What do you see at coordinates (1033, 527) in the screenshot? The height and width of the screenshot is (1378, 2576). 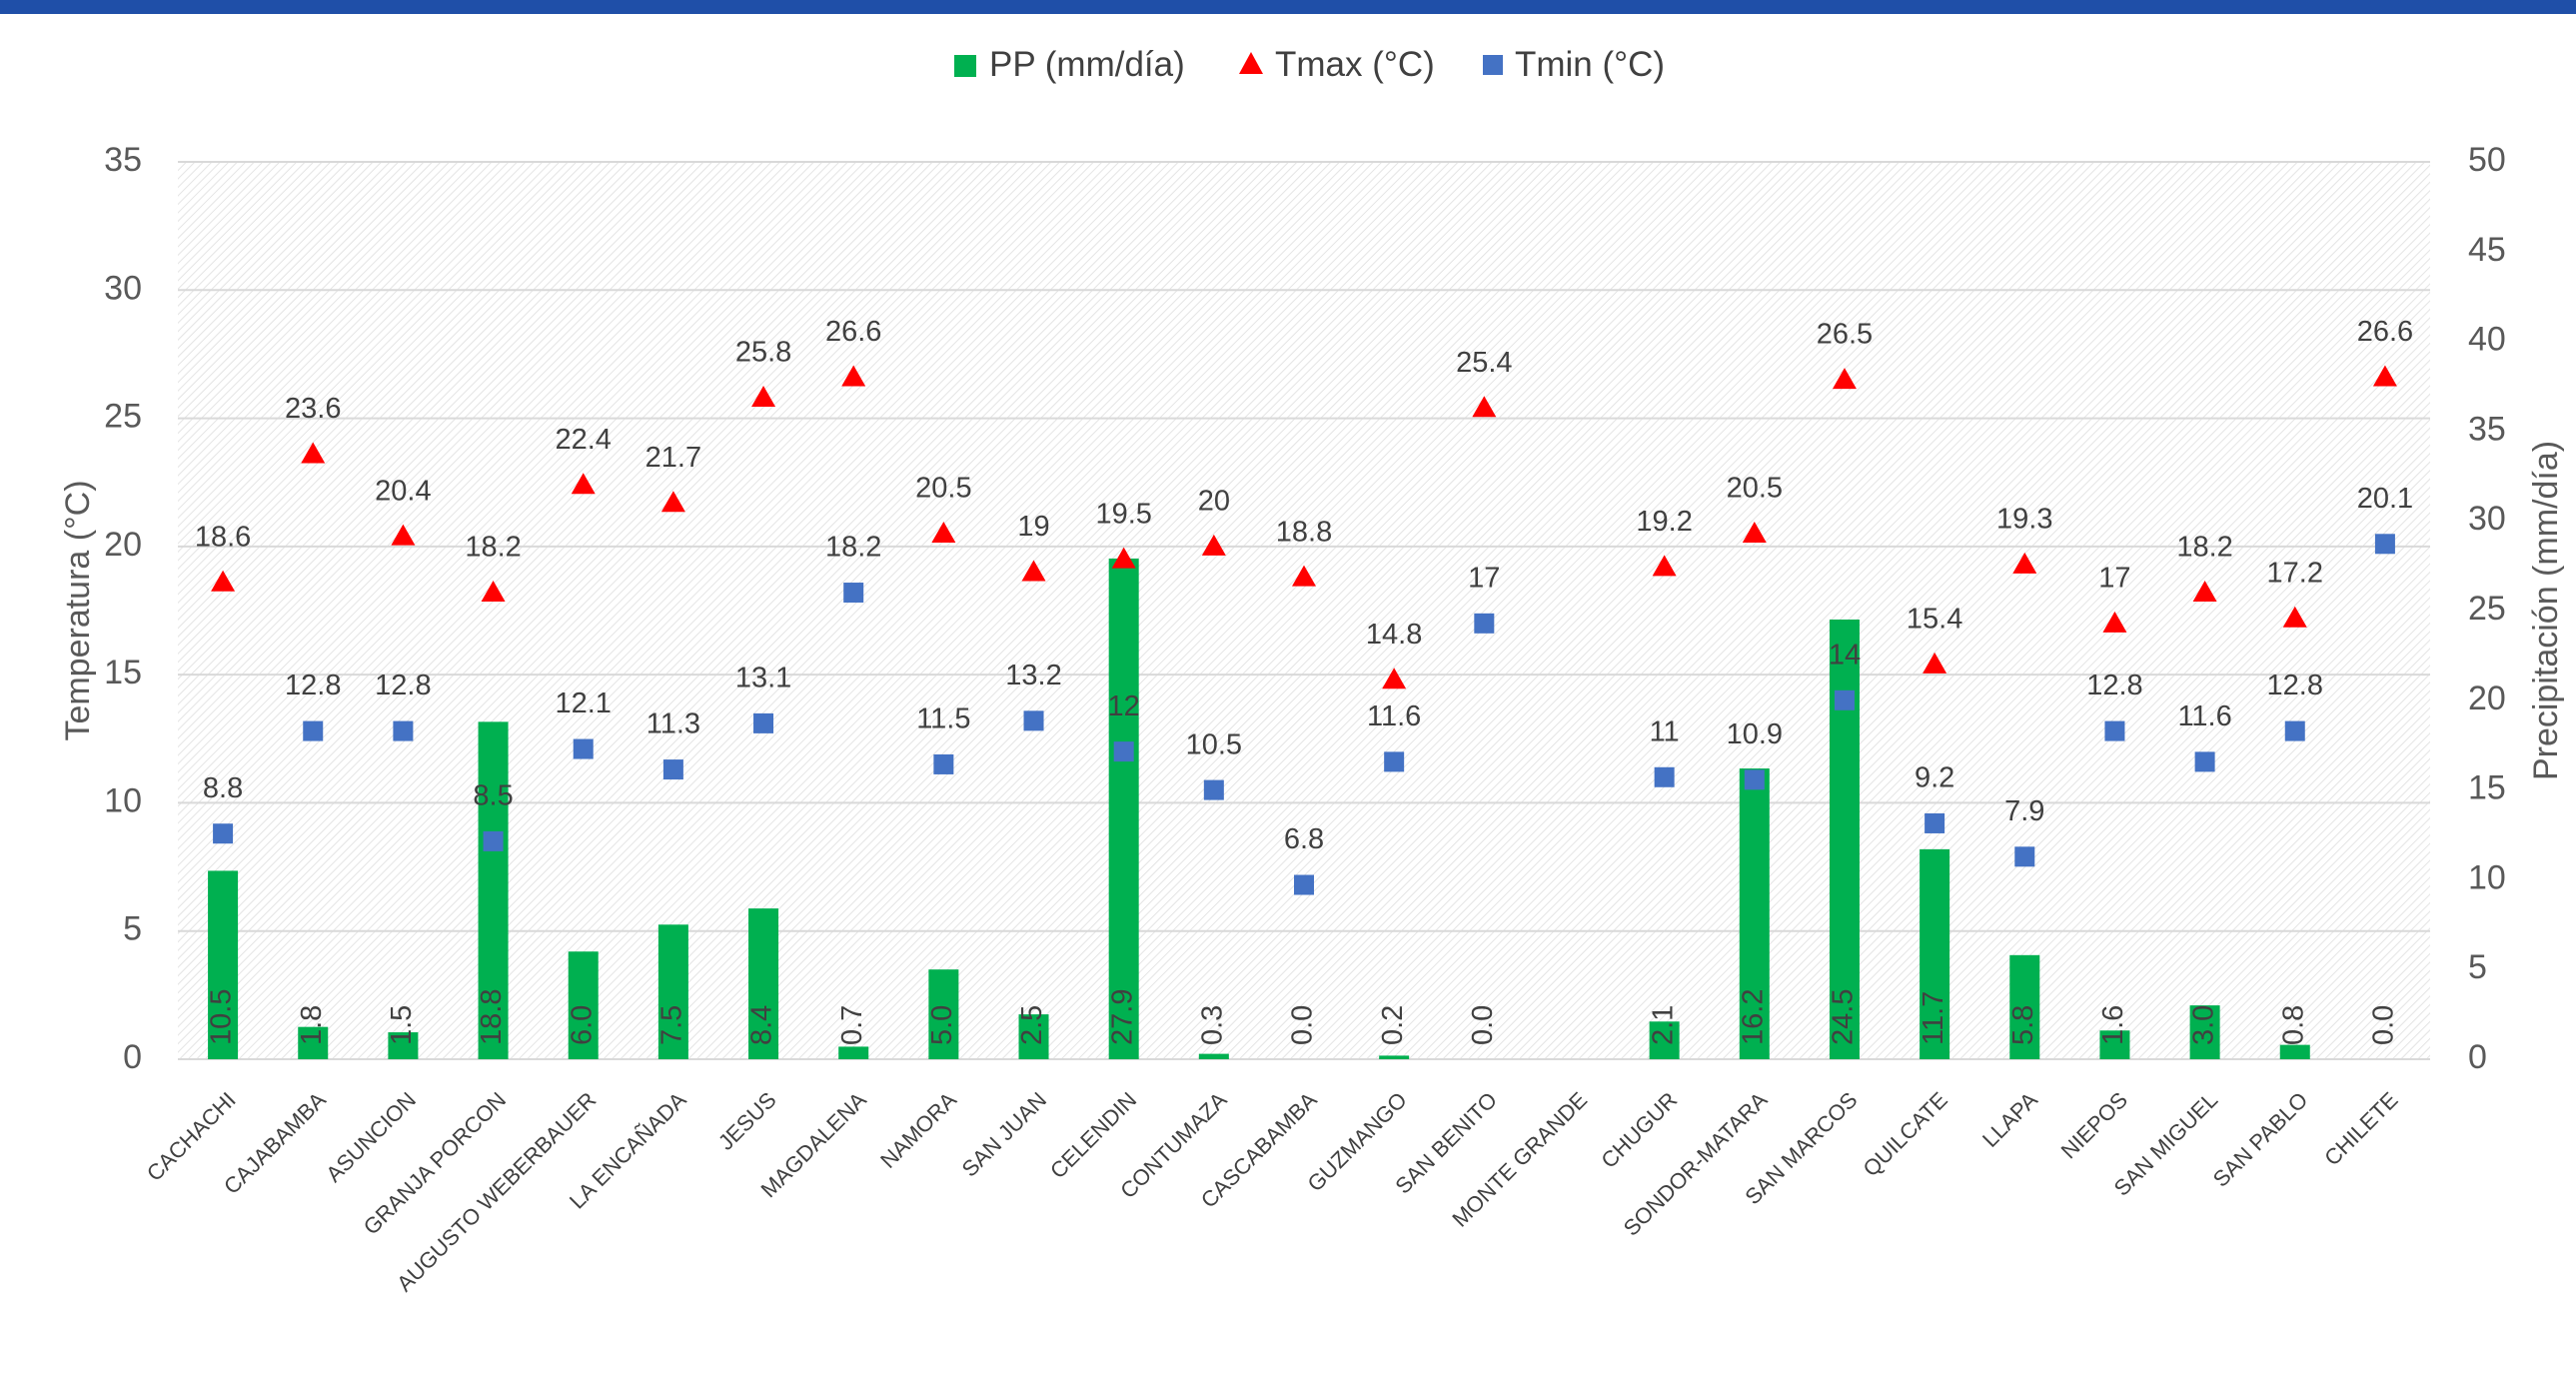 I see `tmax-label: 19` at bounding box center [1033, 527].